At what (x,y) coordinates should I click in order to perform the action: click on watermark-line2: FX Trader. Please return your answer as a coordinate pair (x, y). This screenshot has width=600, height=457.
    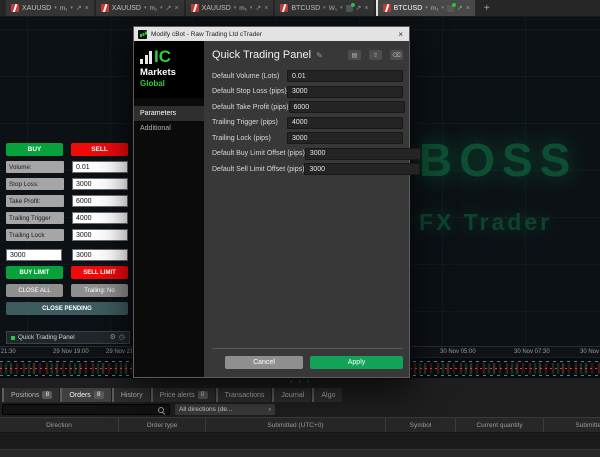
    Looking at the image, I should click on (486, 222).